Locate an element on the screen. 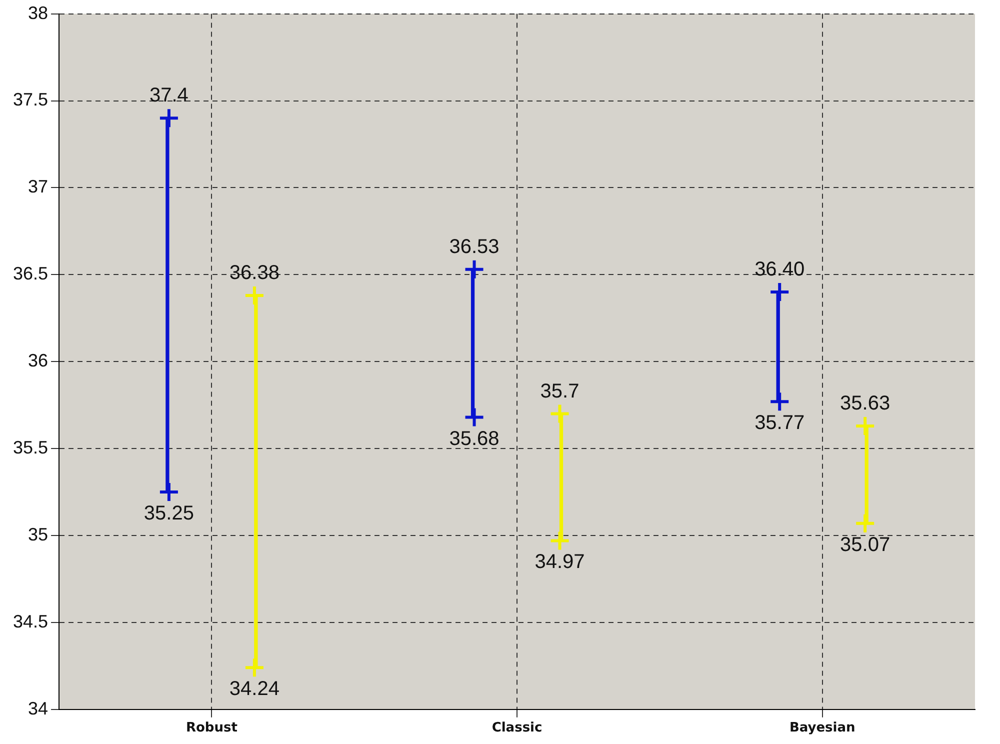 Image resolution: width=1000 pixels, height=744 pixels. y-tick-label: 35.5 is located at coordinates (30, 448).